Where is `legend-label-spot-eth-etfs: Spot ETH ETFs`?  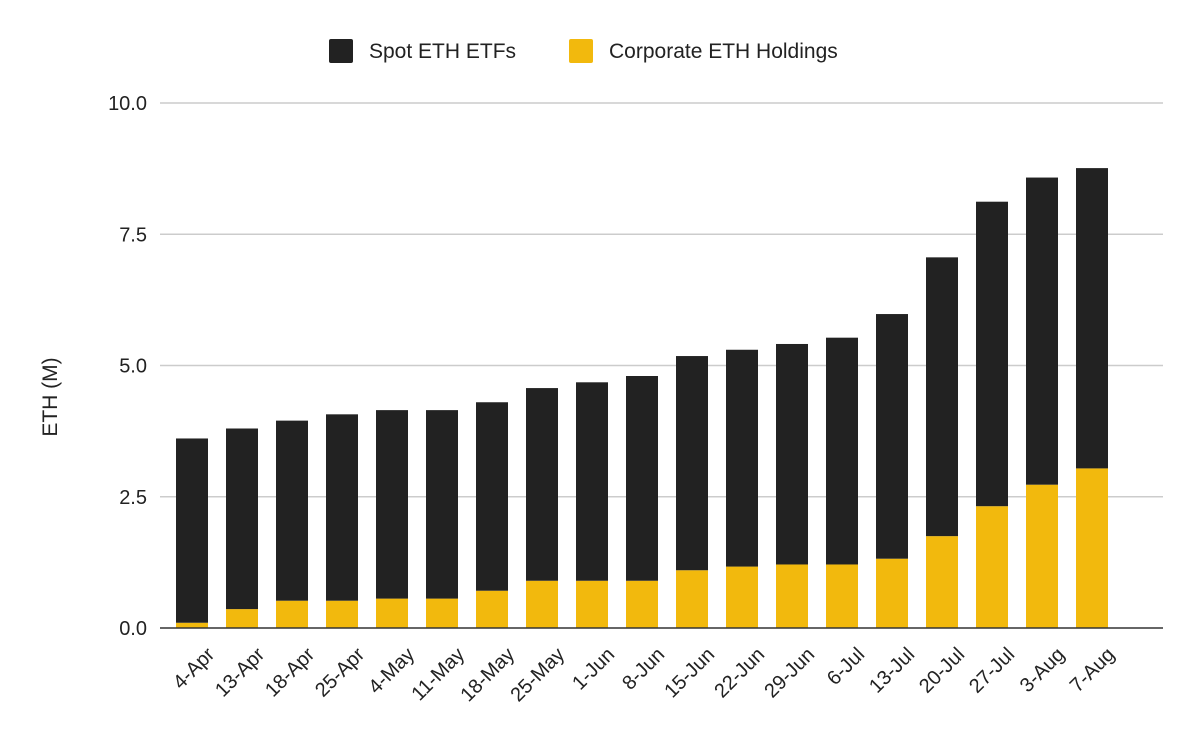
legend-label-spot-eth-etfs: Spot ETH ETFs is located at coordinates (442, 51).